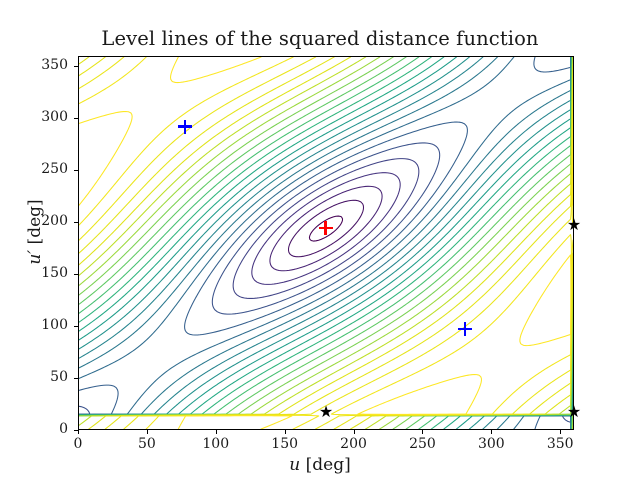 Image resolution: width=640 pixels, height=480 pixels. Describe the element at coordinates (54, 273) in the screenshot. I see `y-tick-label: 150` at that location.